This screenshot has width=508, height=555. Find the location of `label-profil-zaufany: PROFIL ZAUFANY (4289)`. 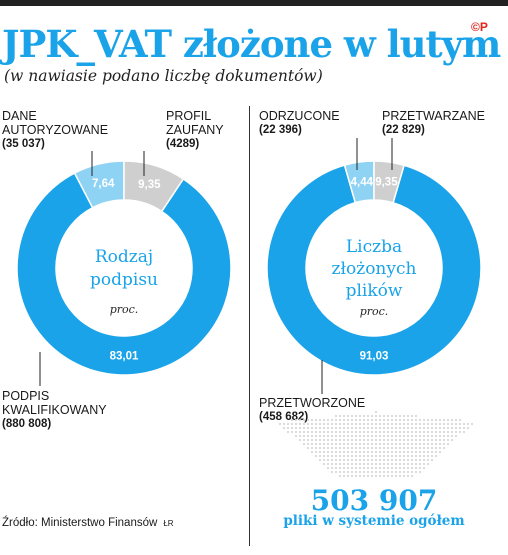

label-profil-zaufany: PROFIL ZAUFANY (4289) is located at coordinates (195, 129).